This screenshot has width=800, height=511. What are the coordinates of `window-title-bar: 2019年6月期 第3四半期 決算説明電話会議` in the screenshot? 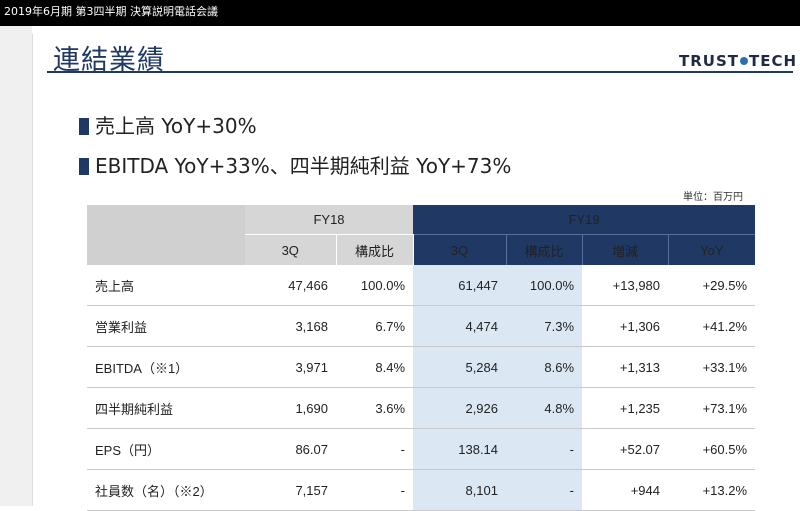 It's located at (400, 13).